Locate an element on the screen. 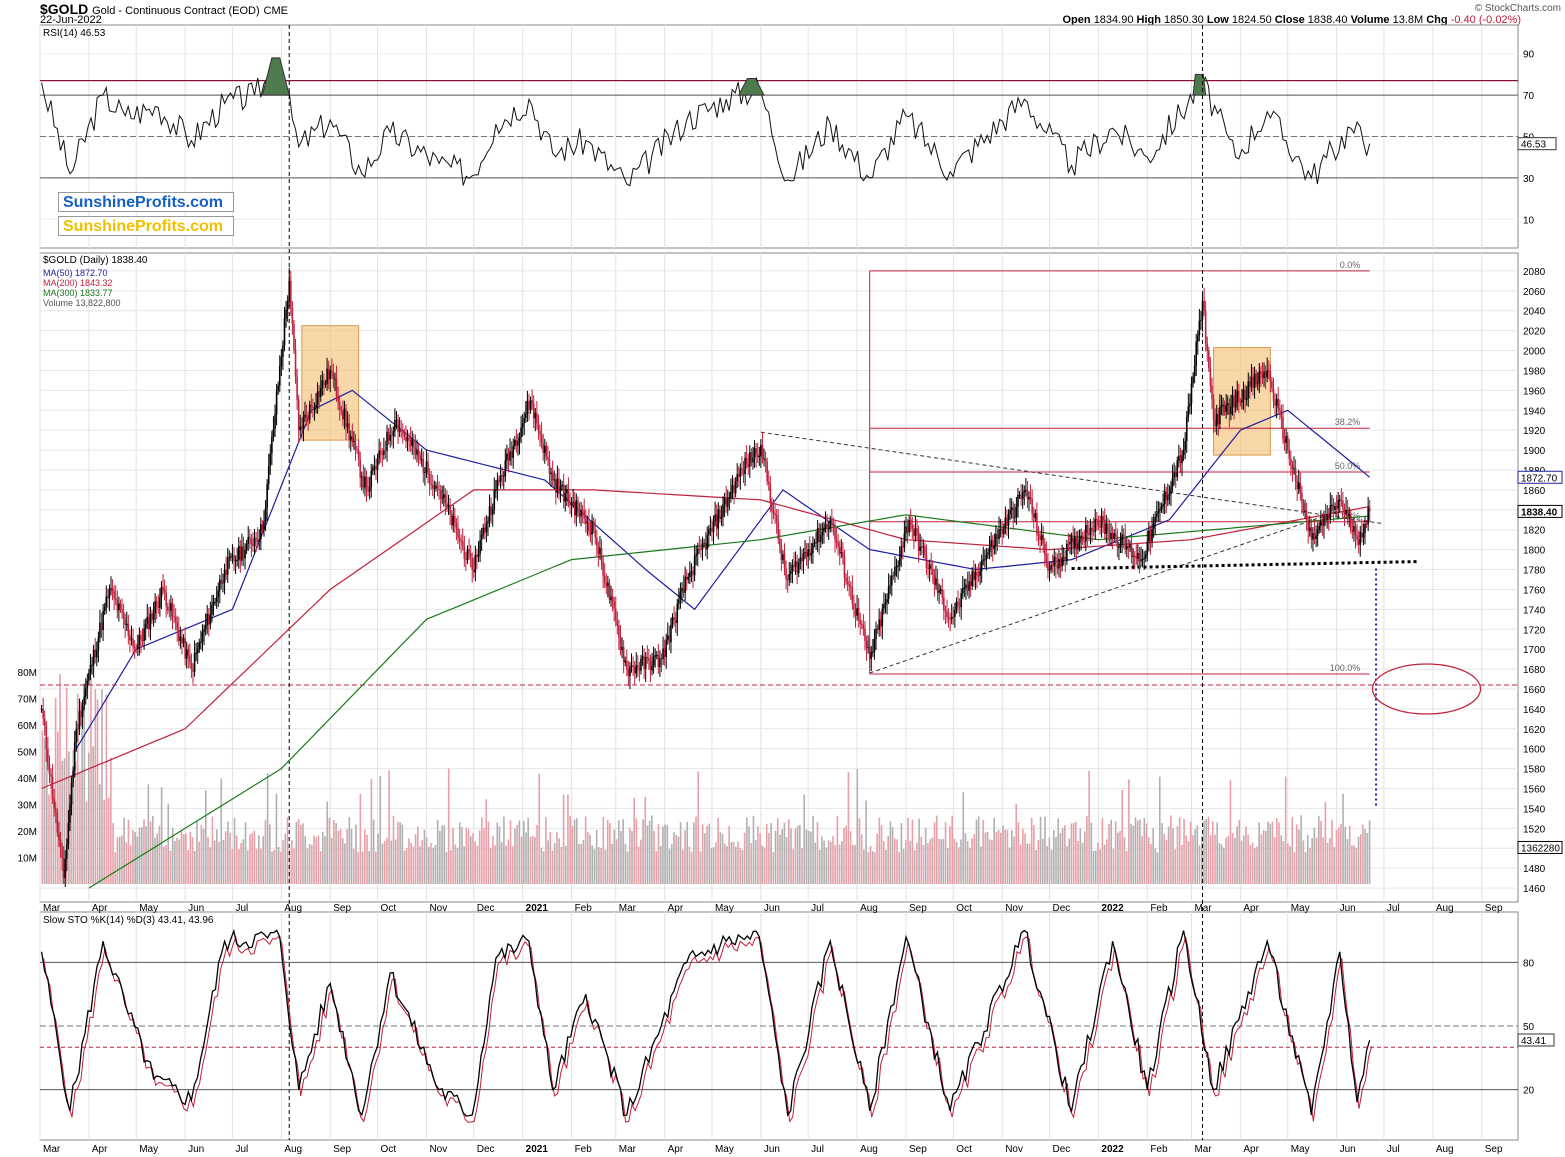 The width and height of the screenshot is (1565, 1157). price-tick-label: 1700 is located at coordinates (1534, 650).